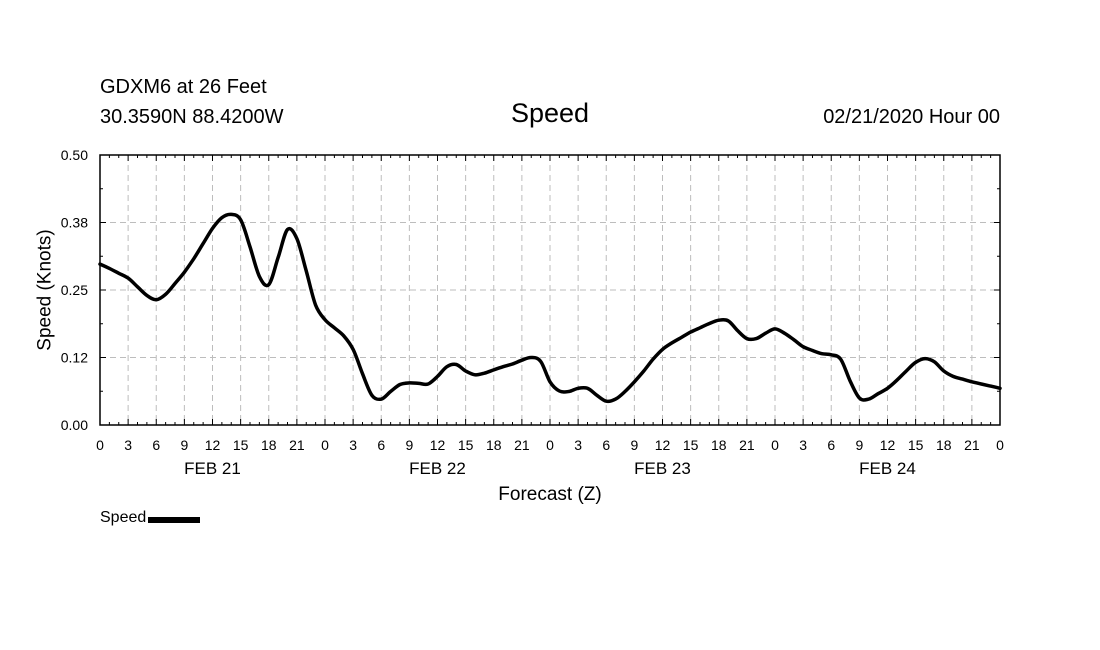  I want to click on day-label: FEB 23, so click(662, 468).